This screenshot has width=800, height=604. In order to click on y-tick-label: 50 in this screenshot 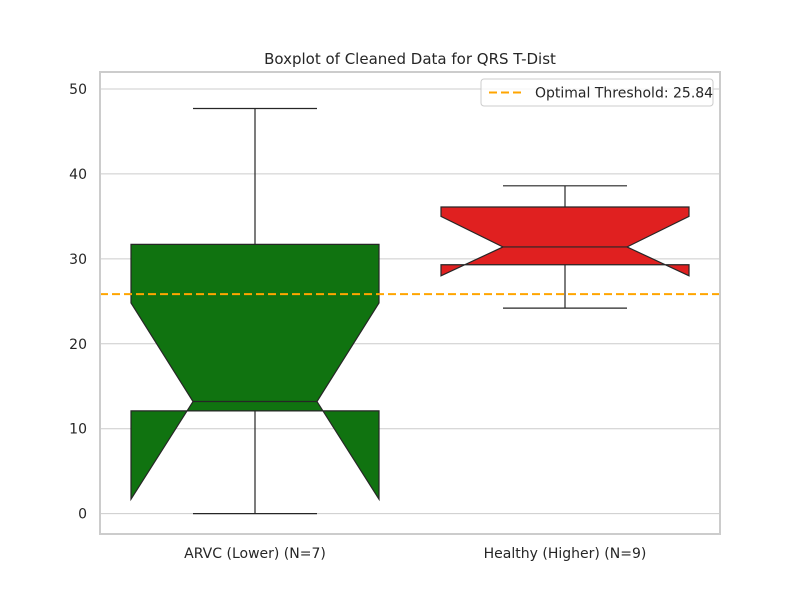, I will do `click(78, 90)`.